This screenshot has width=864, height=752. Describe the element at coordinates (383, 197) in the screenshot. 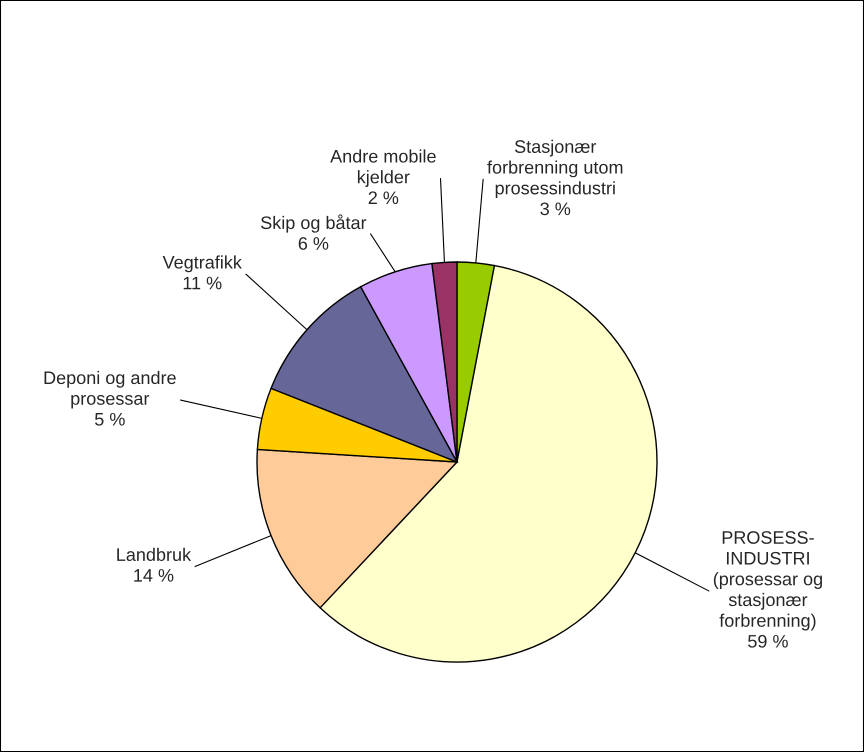

I see `data-label: 2 %` at that location.